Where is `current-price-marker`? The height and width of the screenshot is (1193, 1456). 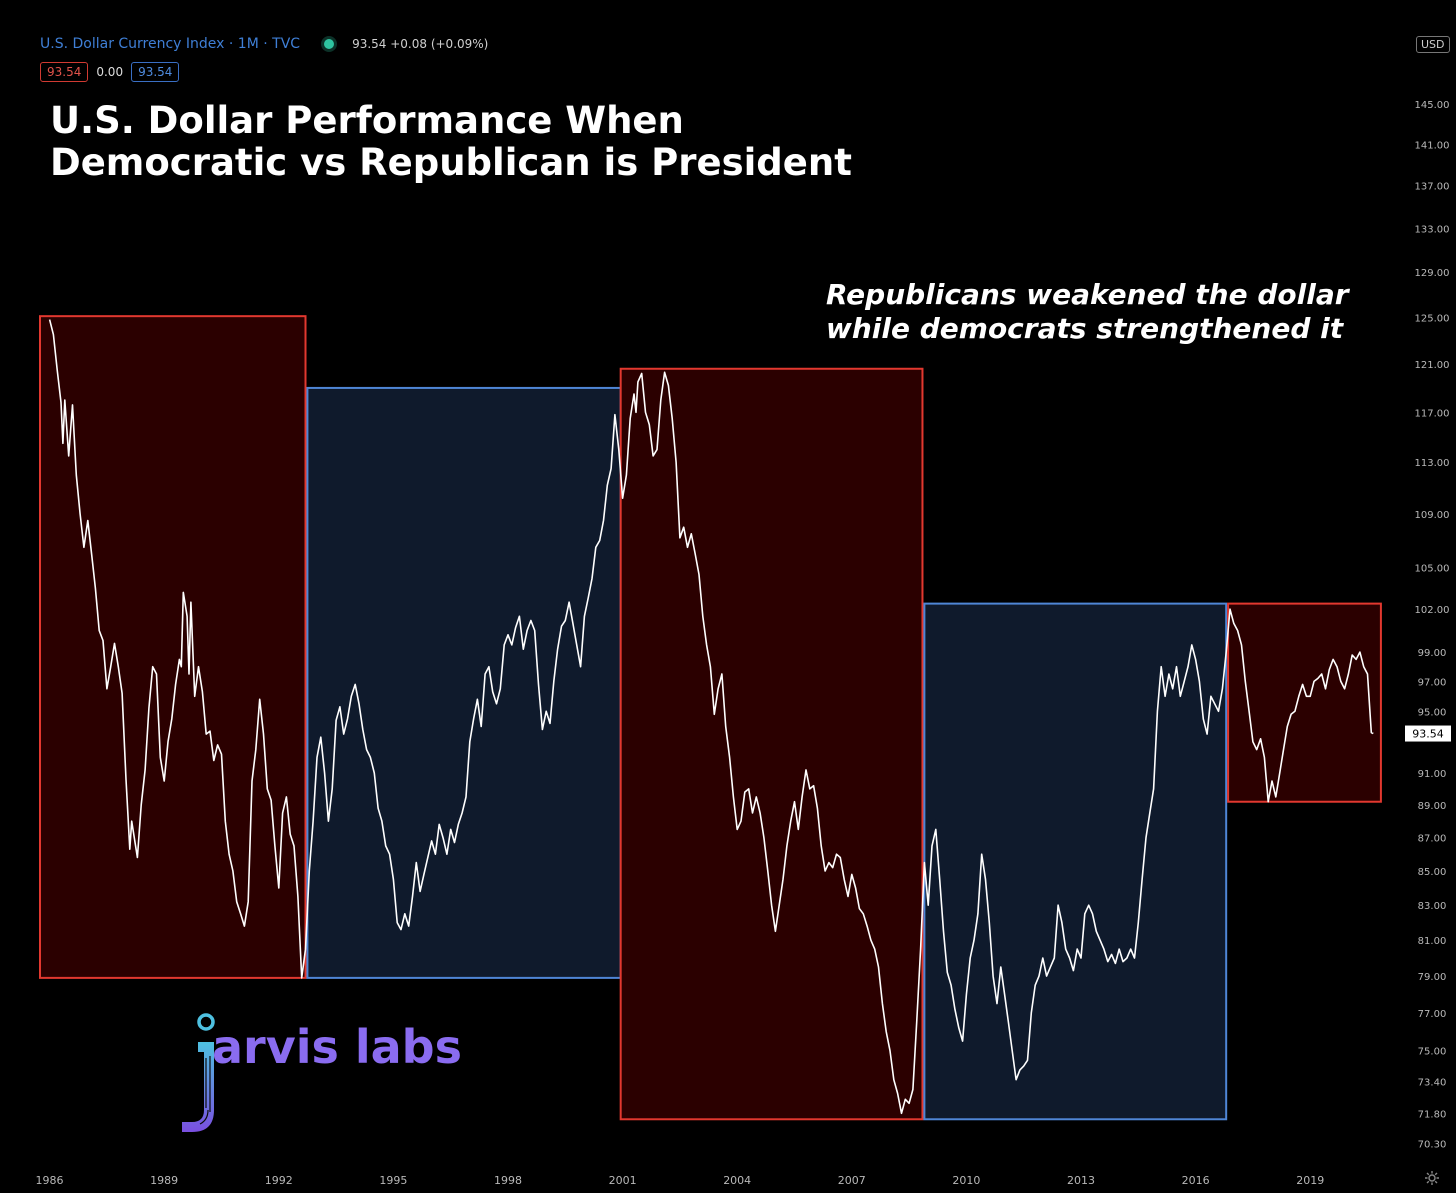
current-price-marker is located at coordinates (1428, 733).